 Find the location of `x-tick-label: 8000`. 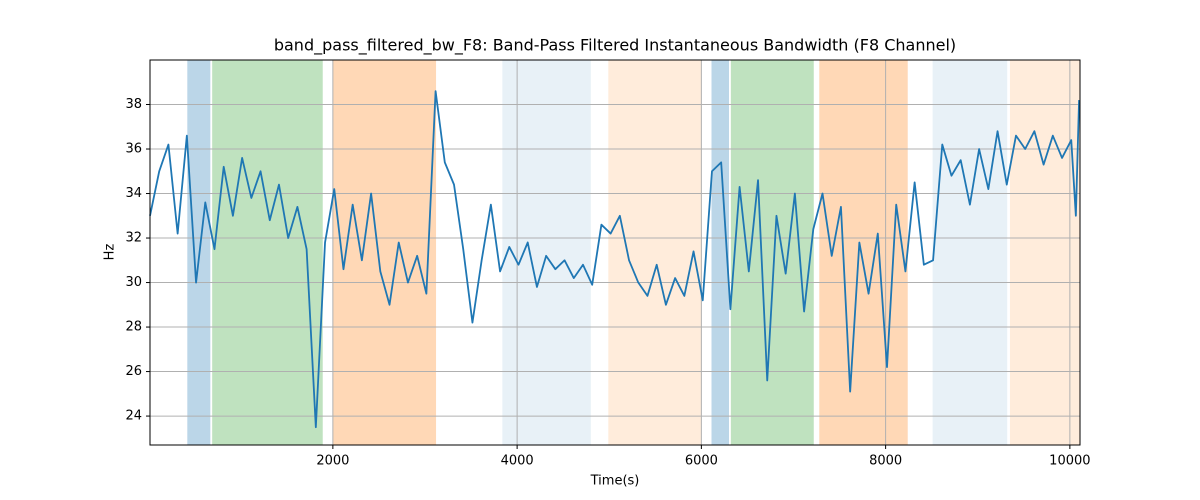

x-tick-label: 8000 is located at coordinates (885, 461).